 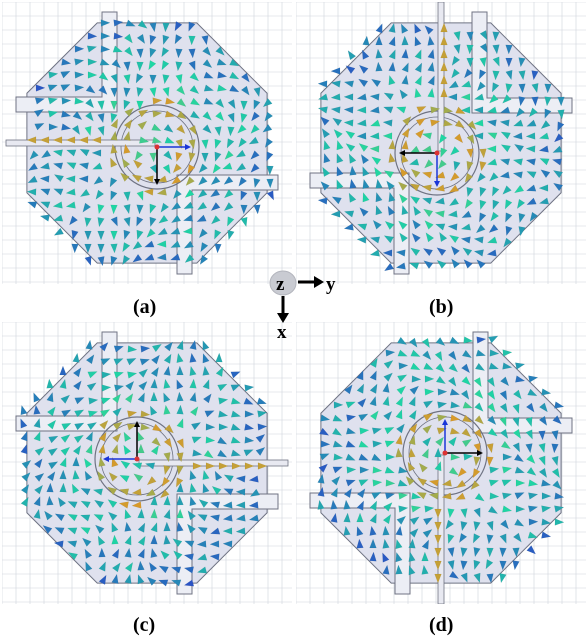 I want to click on panel-label-b: (b), so click(x=441, y=307).